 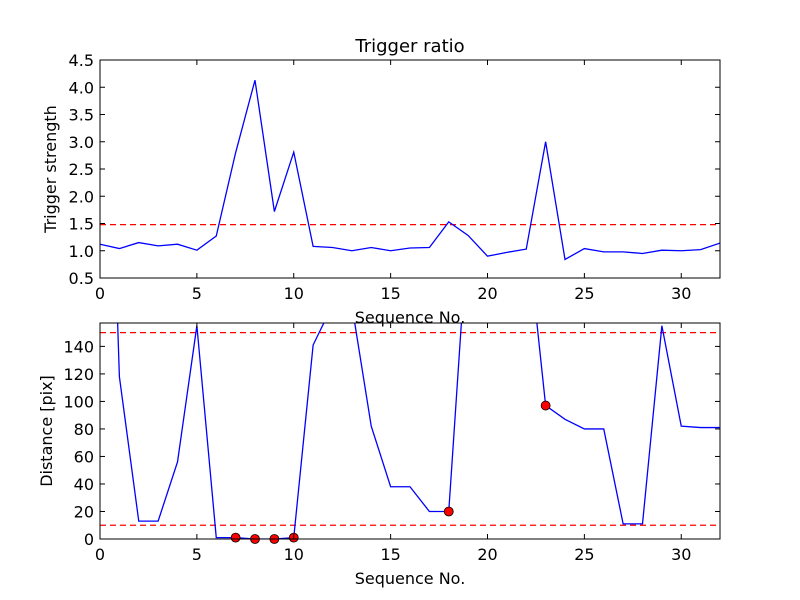 What do you see at coordinates (197, 293) in the screenshot?
I see `top-chart-x-tick-label: 5` at bounding box center [197, 293].